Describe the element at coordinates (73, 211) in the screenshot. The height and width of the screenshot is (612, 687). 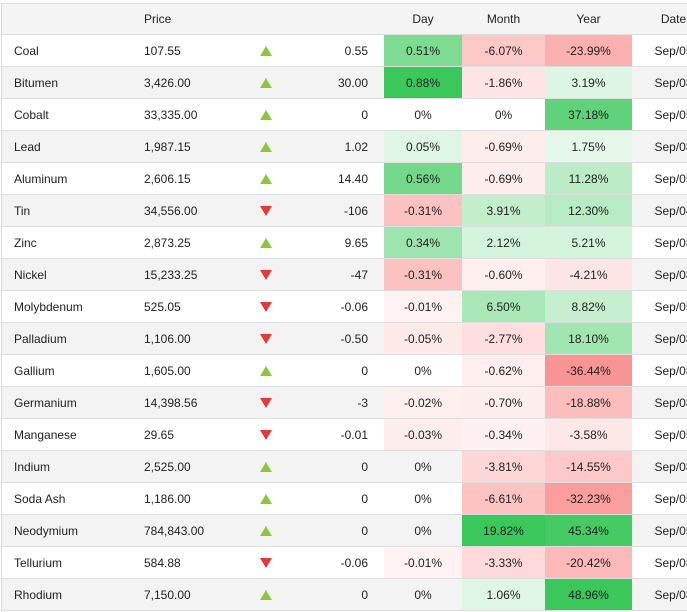
I see `commodity-name: Tin` at that location.